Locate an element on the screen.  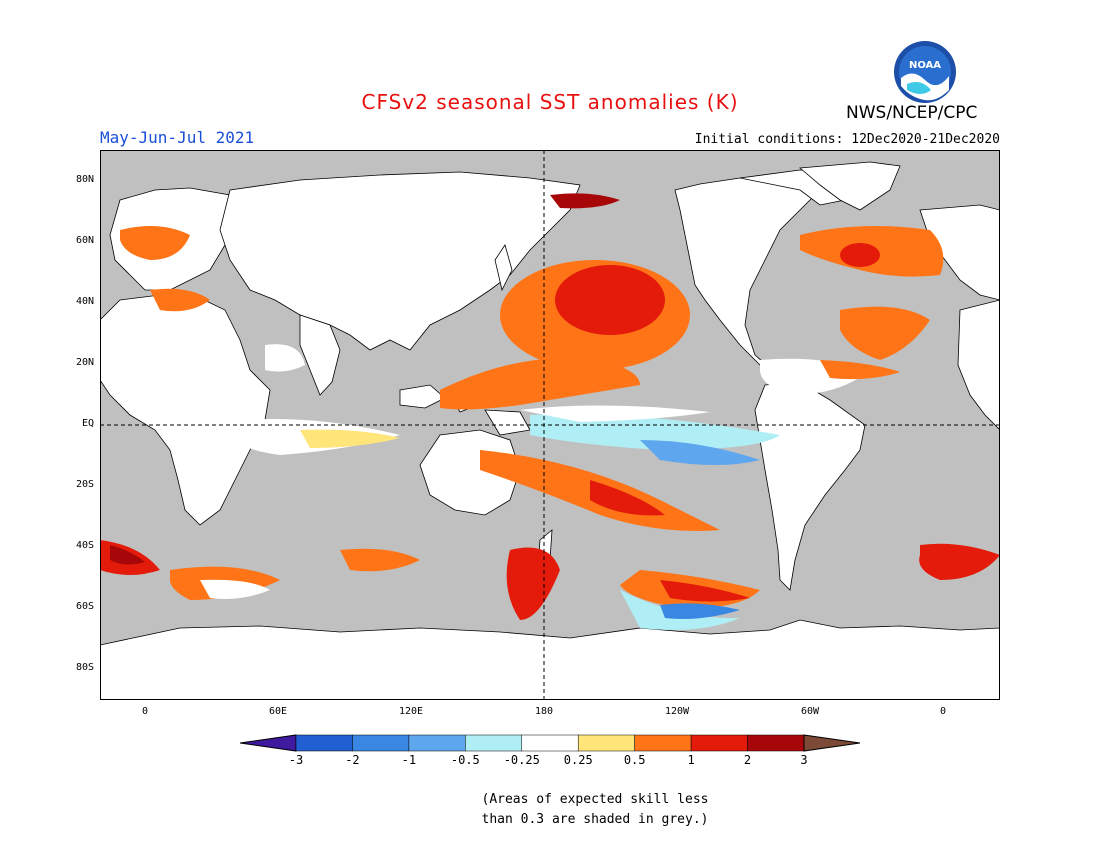
lat-label: 20N is located at coordinates (84, 362).